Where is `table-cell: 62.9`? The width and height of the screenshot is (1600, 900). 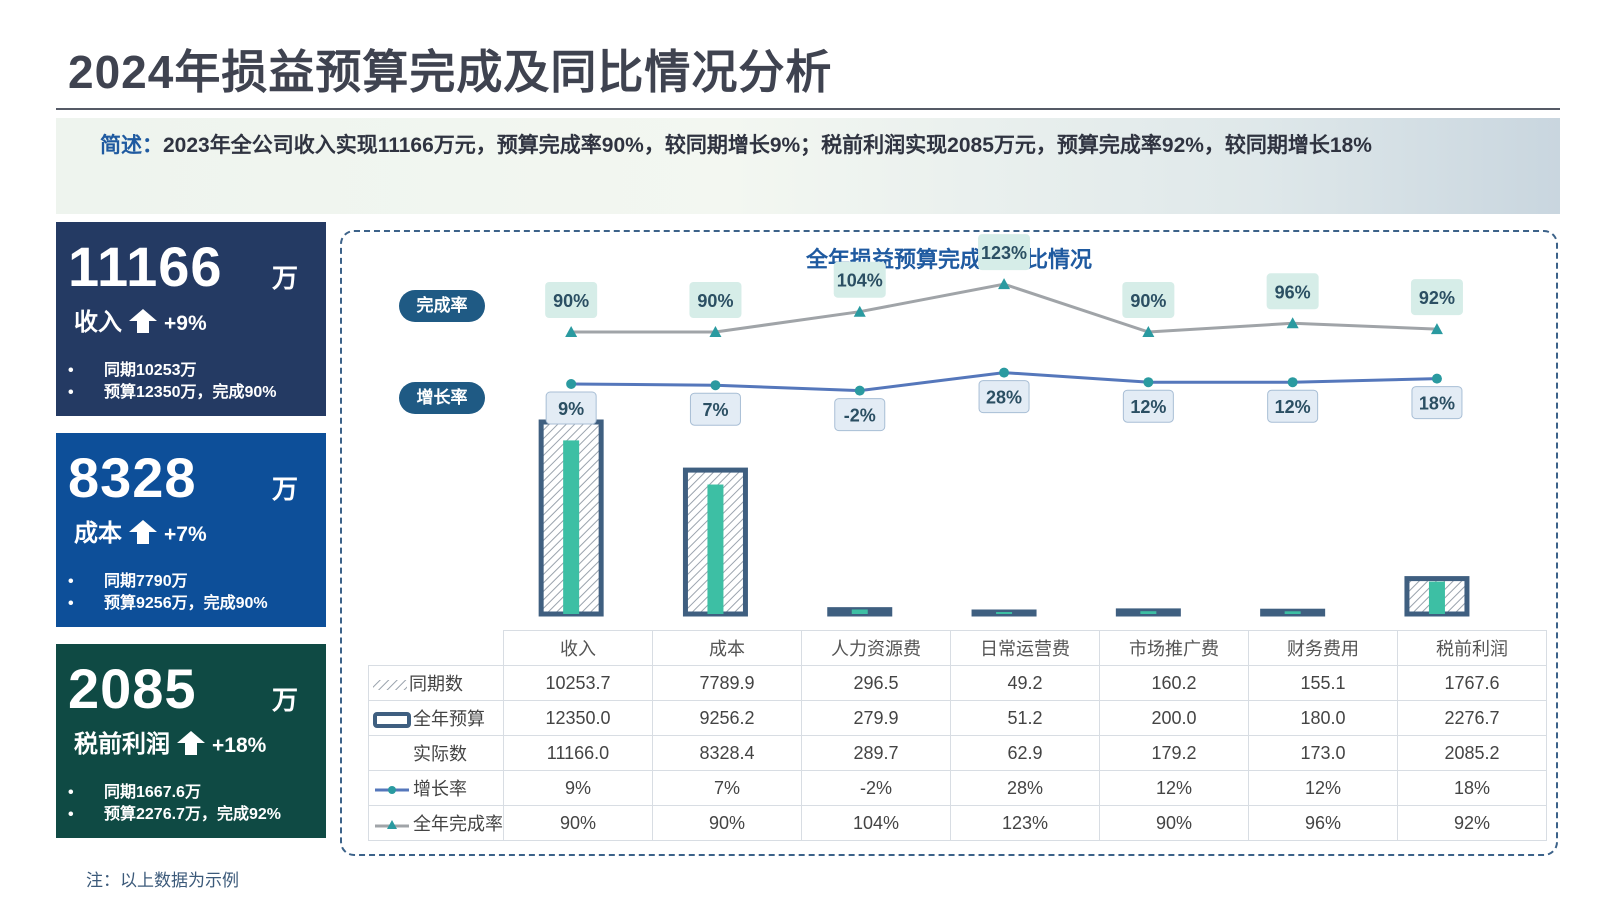 table-cell: 62.9 is located at coordinates (1025, 753).